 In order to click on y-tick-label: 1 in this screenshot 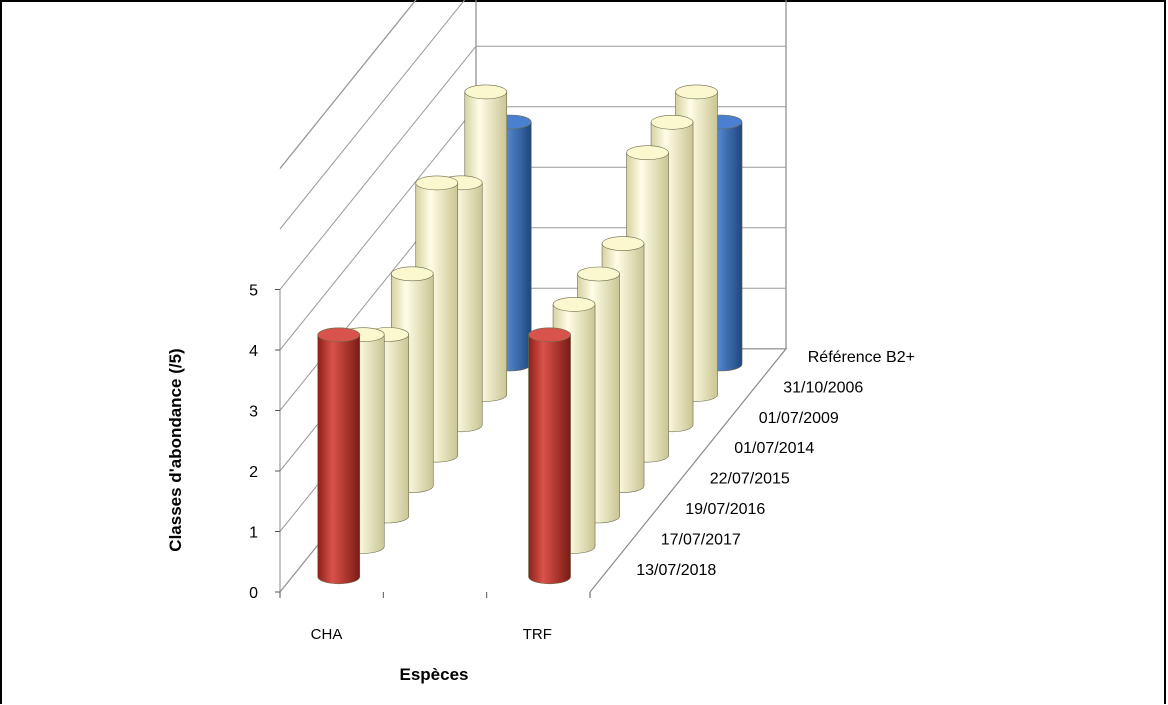, I will do `click(253, 533)`.